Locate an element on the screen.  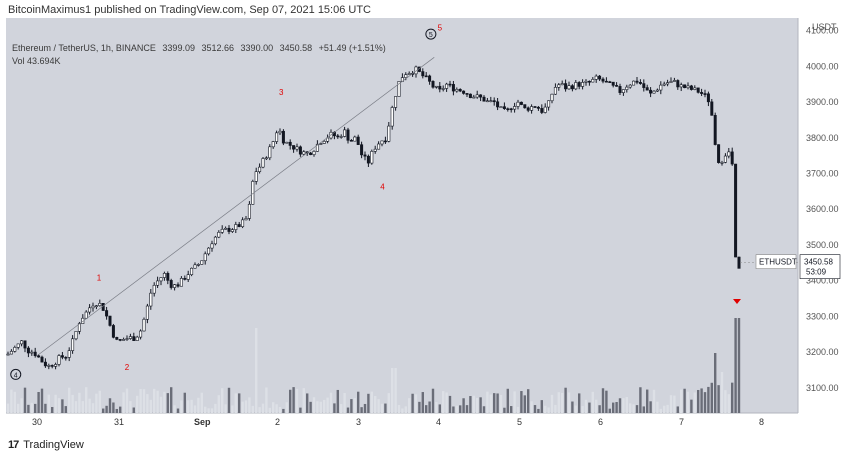
price-axis is located at coordinates (824, 226).